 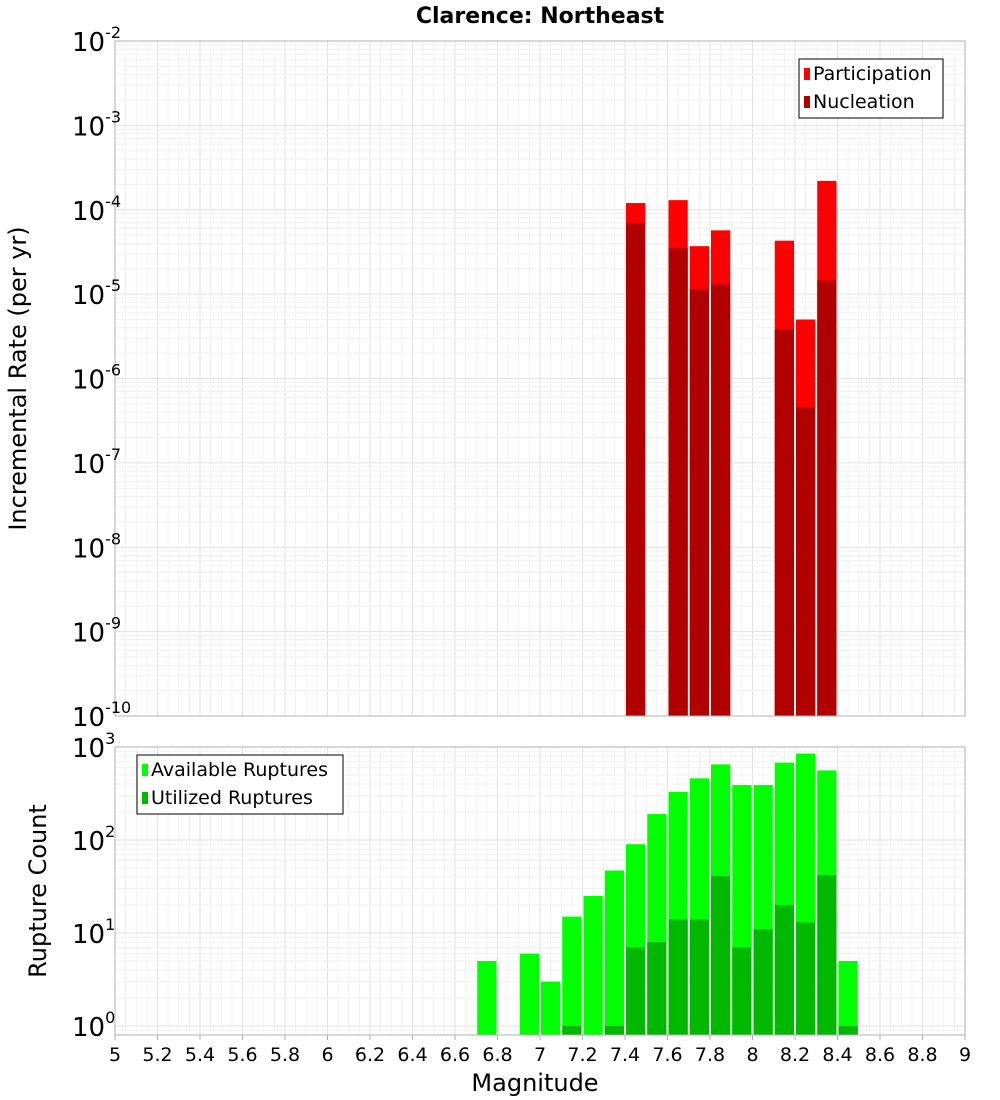 What do you see at coordinates (625, 1055) in the screenshot?
I see `x-tick-label: 7.4` at bounding box center [625, 1055].